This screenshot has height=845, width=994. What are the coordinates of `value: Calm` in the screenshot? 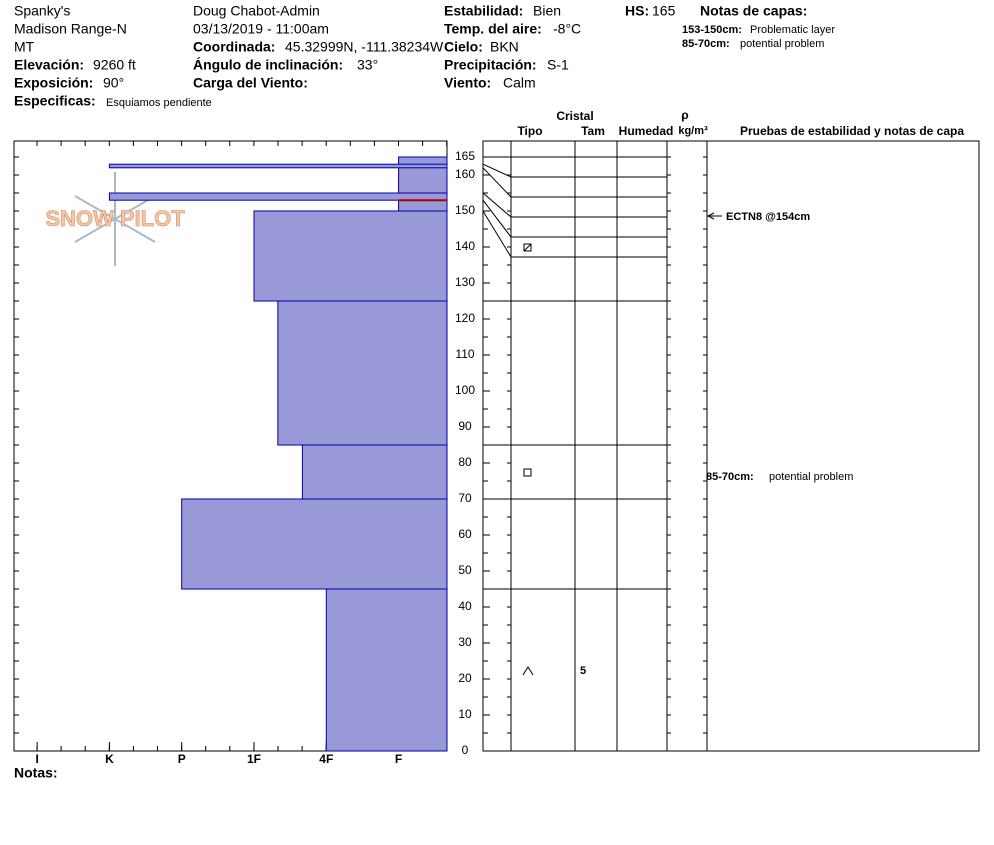 It's located at (519, 83).